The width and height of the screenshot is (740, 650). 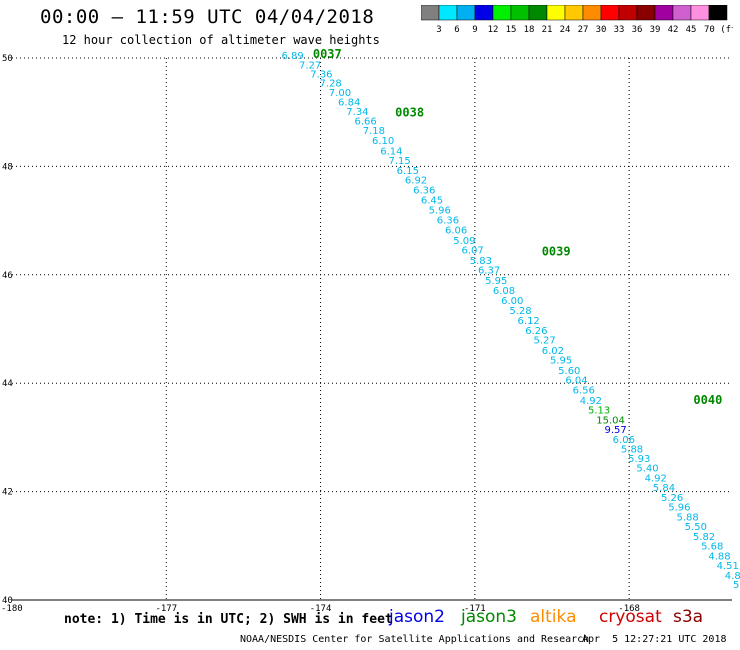 What do you see at coordinates (391, 151) in the screenshot?
I see `swh-value-label: 6.14` at bounding box center [391, 151].